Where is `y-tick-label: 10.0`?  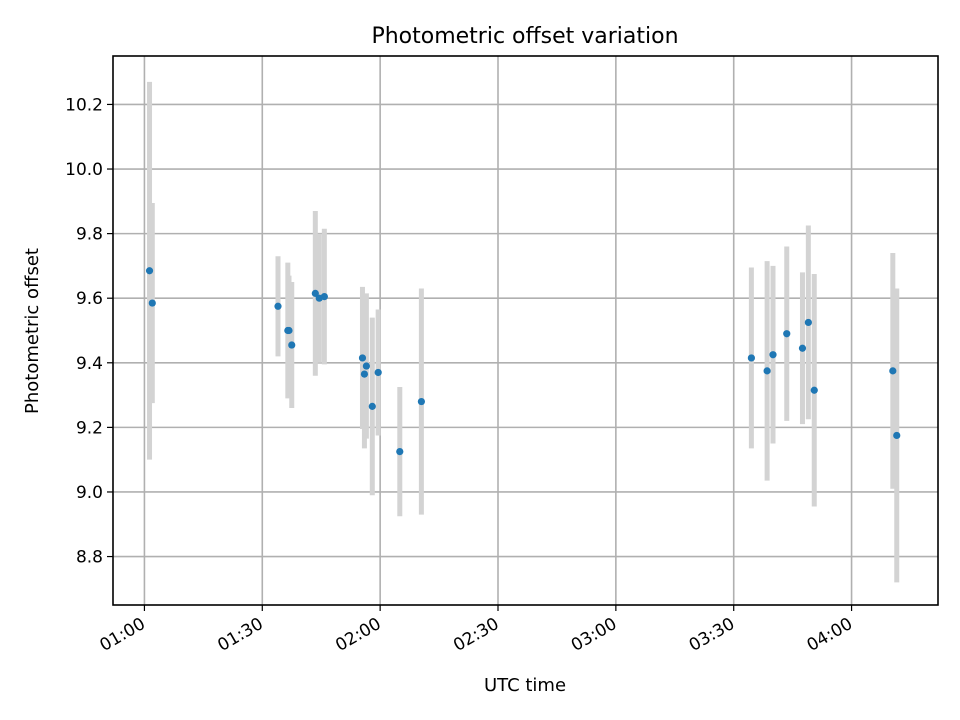
y-tick-label: 10.0 is located at coordinates (84, 170).